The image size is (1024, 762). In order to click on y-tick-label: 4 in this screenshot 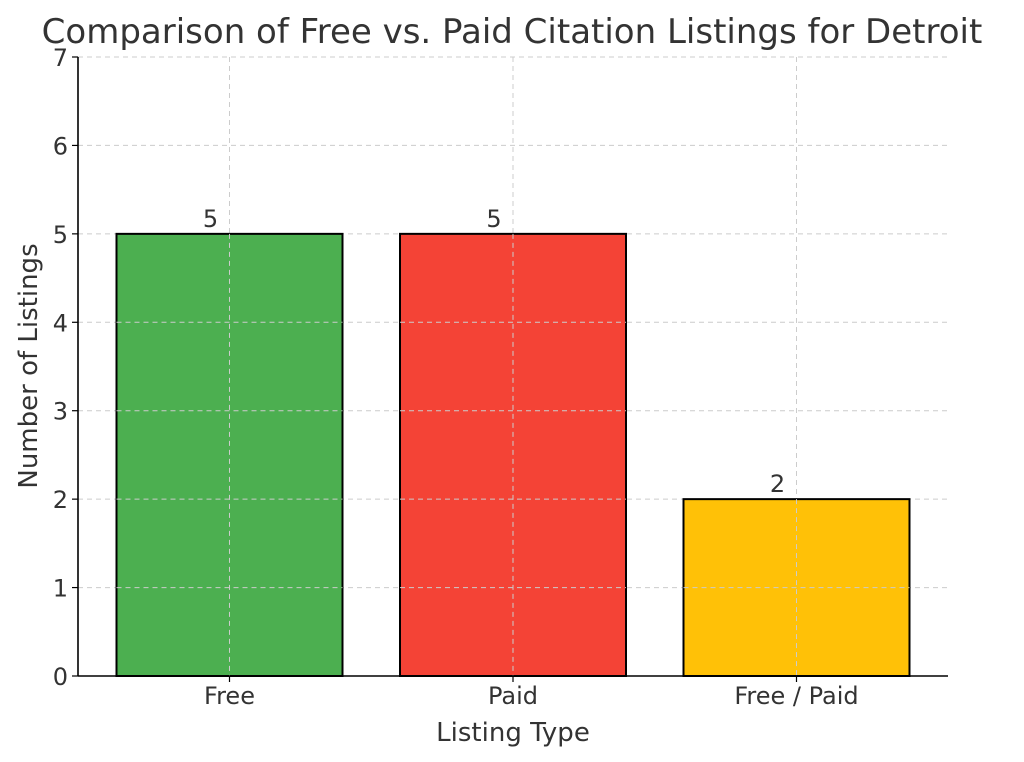, I will do `click(60, 323)`.